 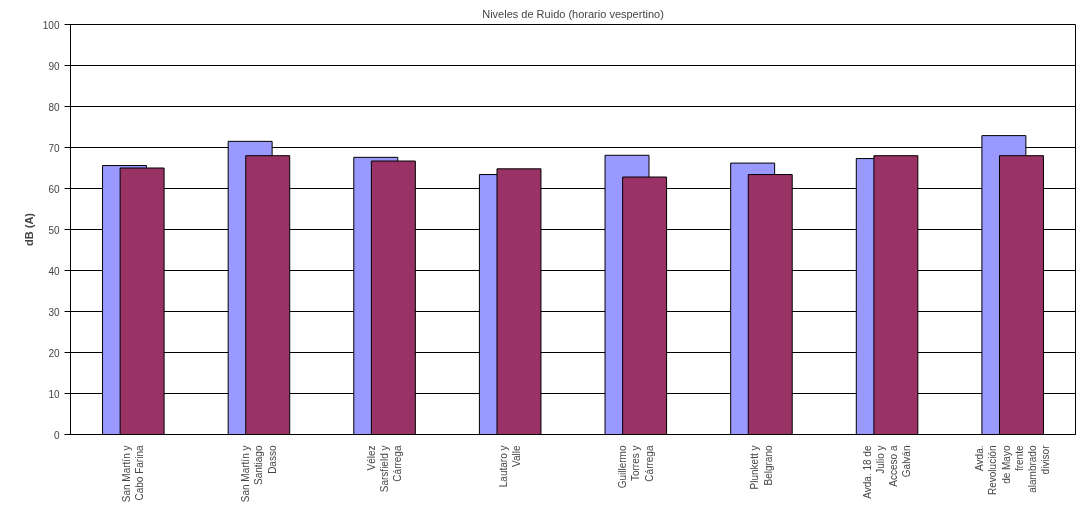 I want to click on x-tick-label: Avda. Revolución de Mayo frente alambrado divisor, so click(x=1013, y=469).